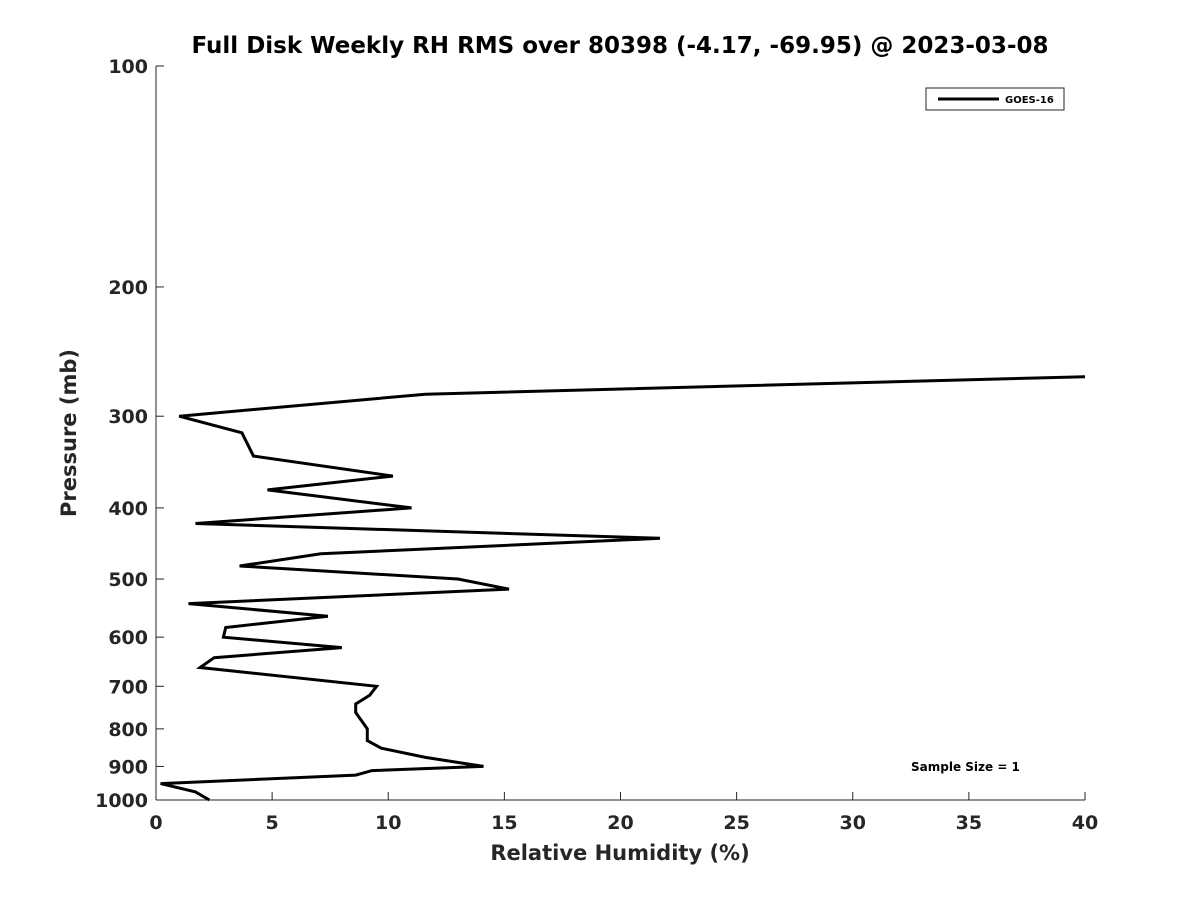 The height and width of the screenshot is (900, 1200). I want to click on y-tick-label: 300, so click(128, 417).